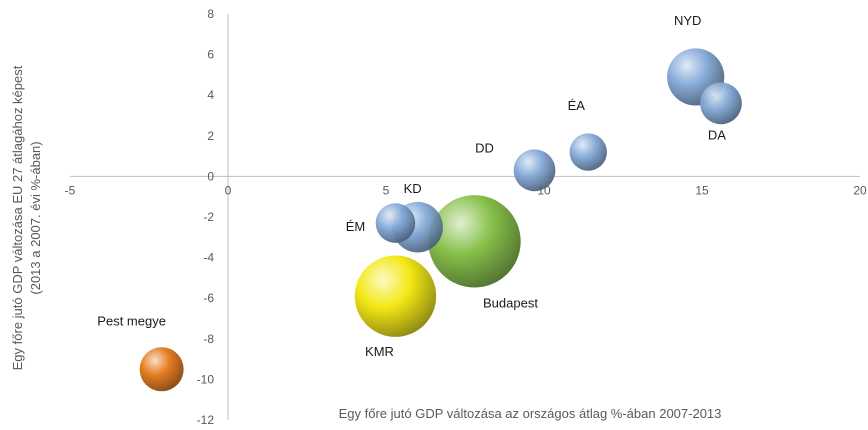 This screenshot has width=868, height=430. What do you see at coordinates (206, 379) in the screenshot?
I see `y-tick-label: -10` at bounding box center [206, 379].